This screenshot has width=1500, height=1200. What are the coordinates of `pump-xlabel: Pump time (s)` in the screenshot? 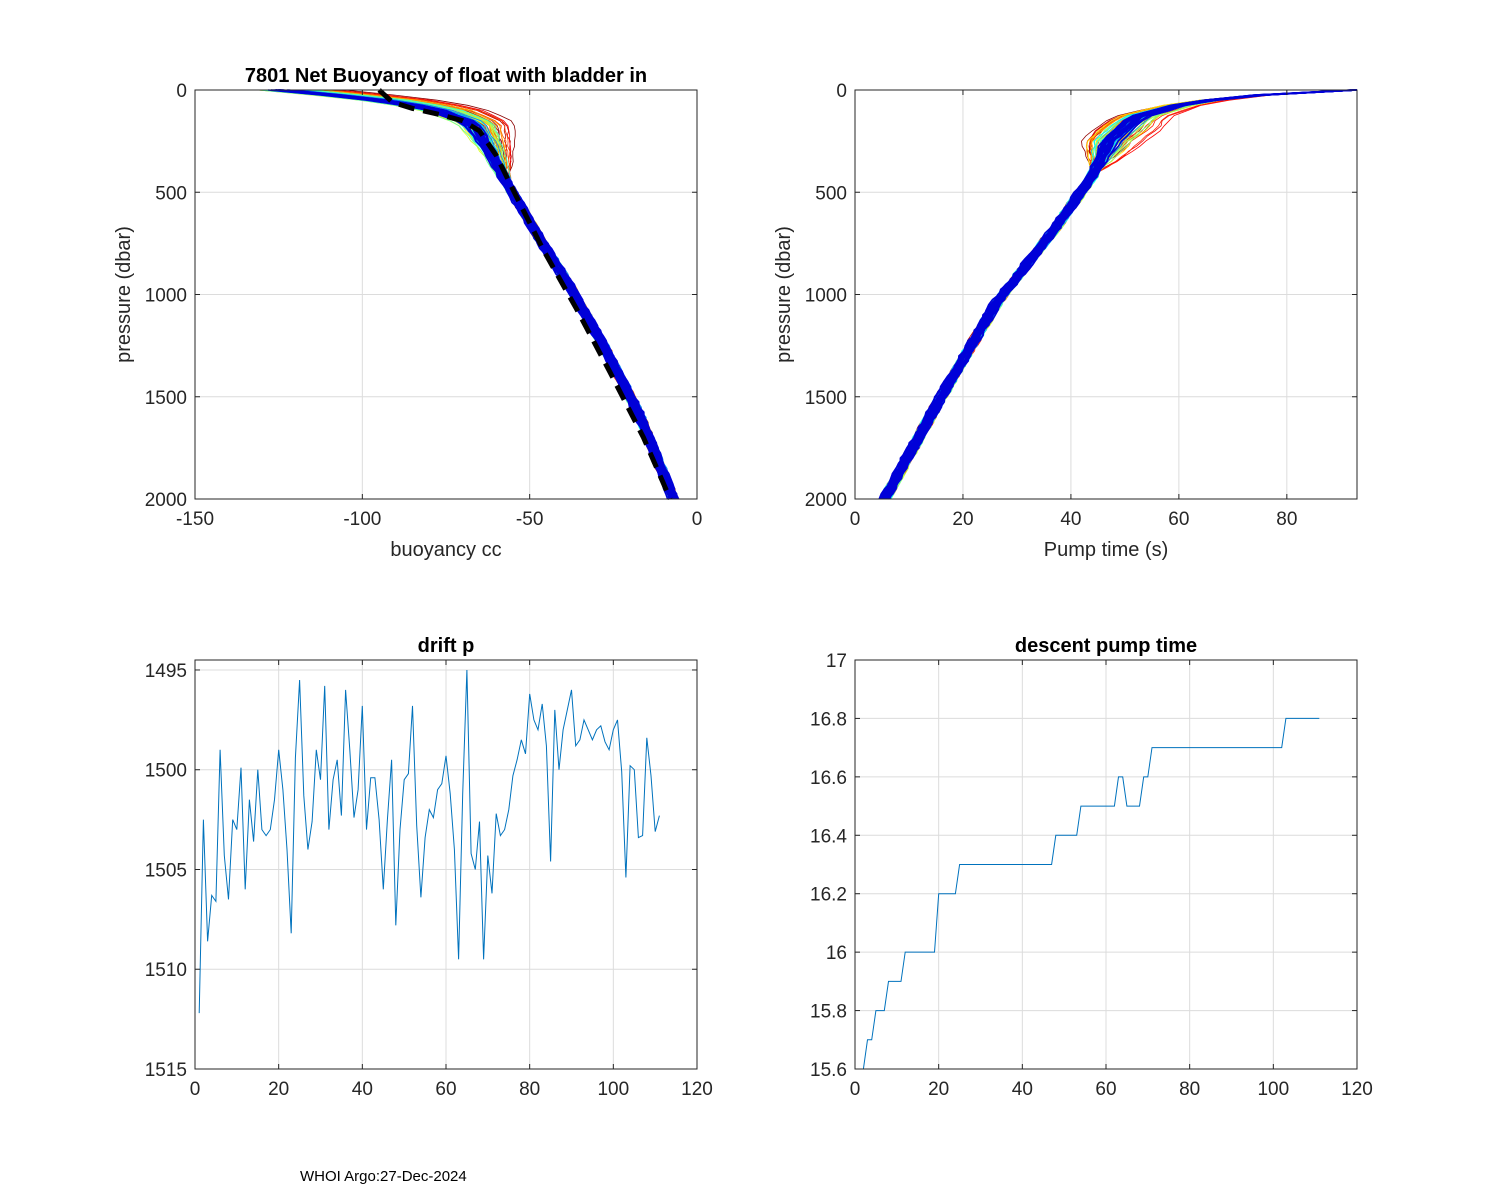 It's located at (1106, 550).